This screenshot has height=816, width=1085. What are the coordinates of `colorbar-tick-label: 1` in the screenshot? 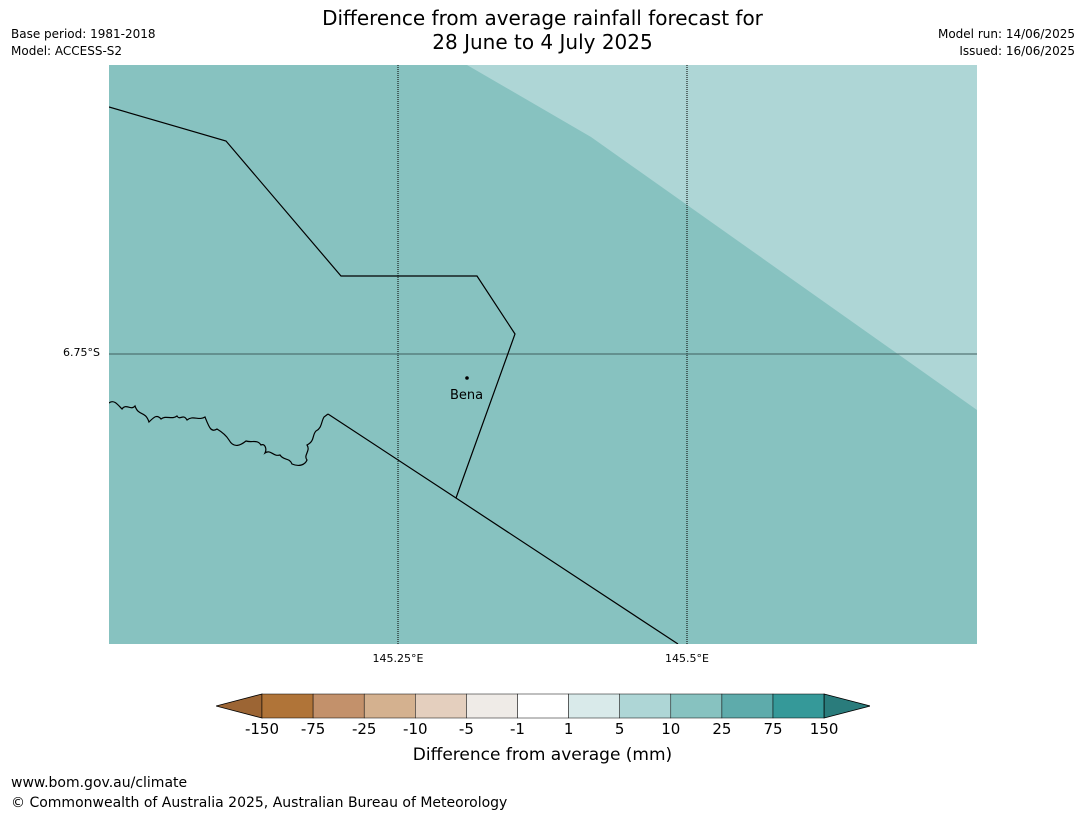 It's located at (568, 729).